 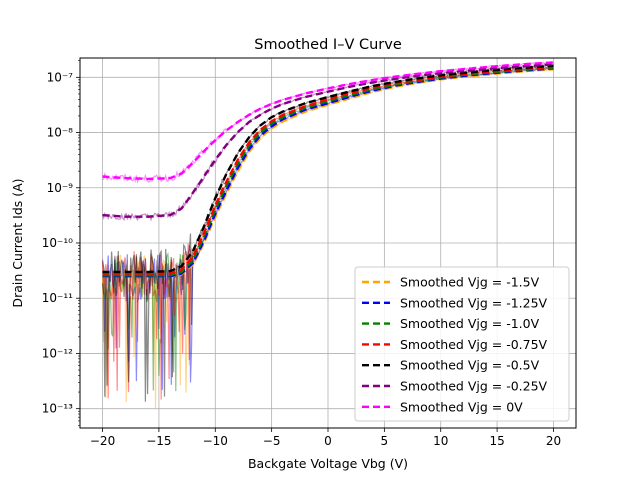 What do you see at coordinates (272, 441) in the screenshot?
I see `x-tick-label: −5` at bounding box center [272, 441].